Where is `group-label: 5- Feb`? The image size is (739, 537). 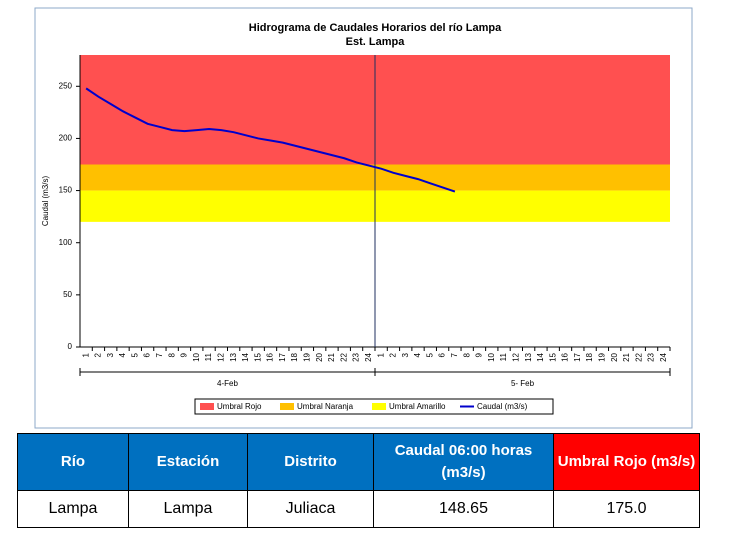
group-label: 5- Feb is located at coordinates (523, 383).